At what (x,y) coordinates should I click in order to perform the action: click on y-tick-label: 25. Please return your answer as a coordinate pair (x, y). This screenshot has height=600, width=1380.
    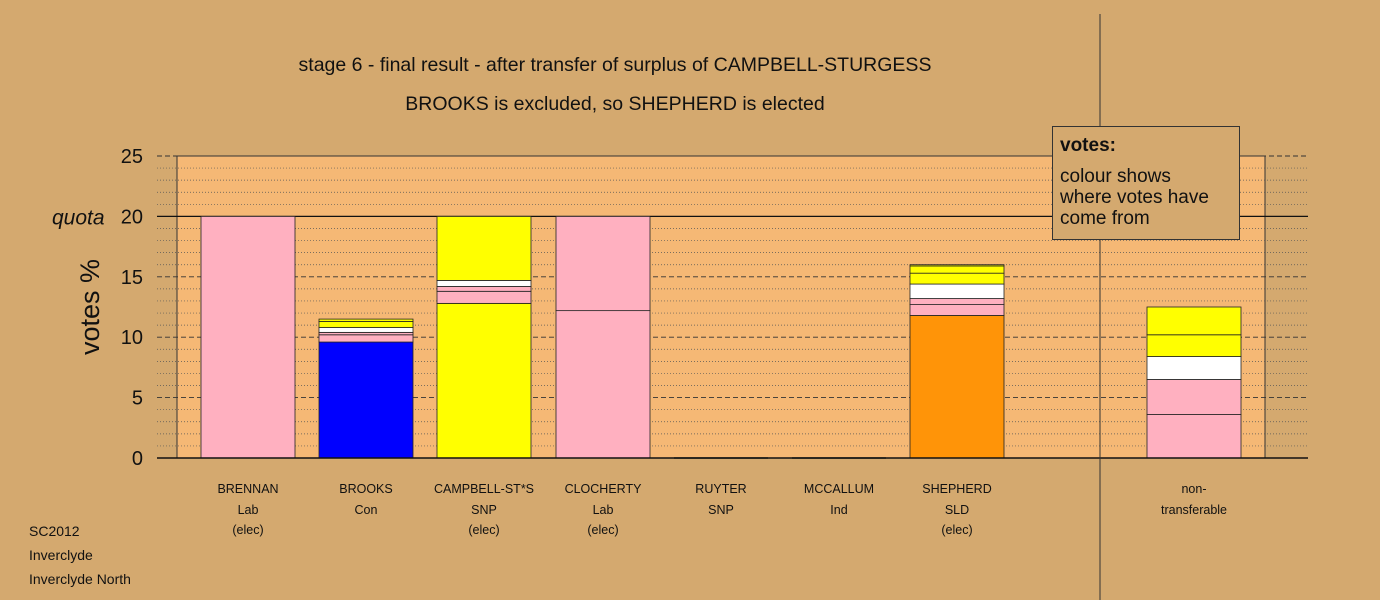
    Looking at the image, I should click on (132, 157).